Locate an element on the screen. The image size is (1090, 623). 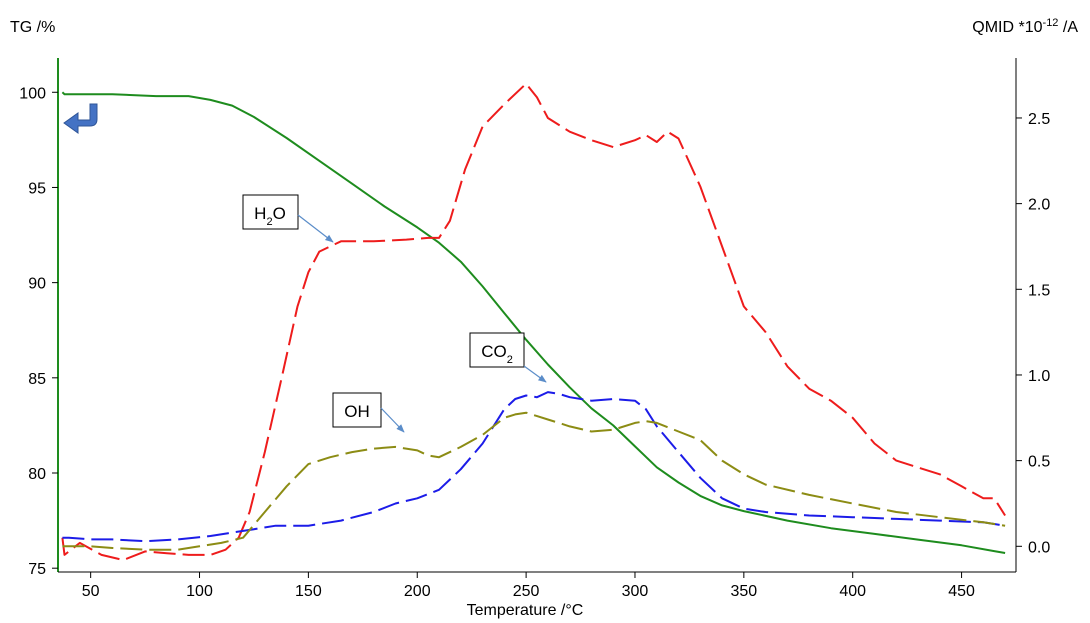
right-axis-ticks: 0.0 0.5 1.0 1.5 2.0 2.5 is located at coordinates (1033, 333).